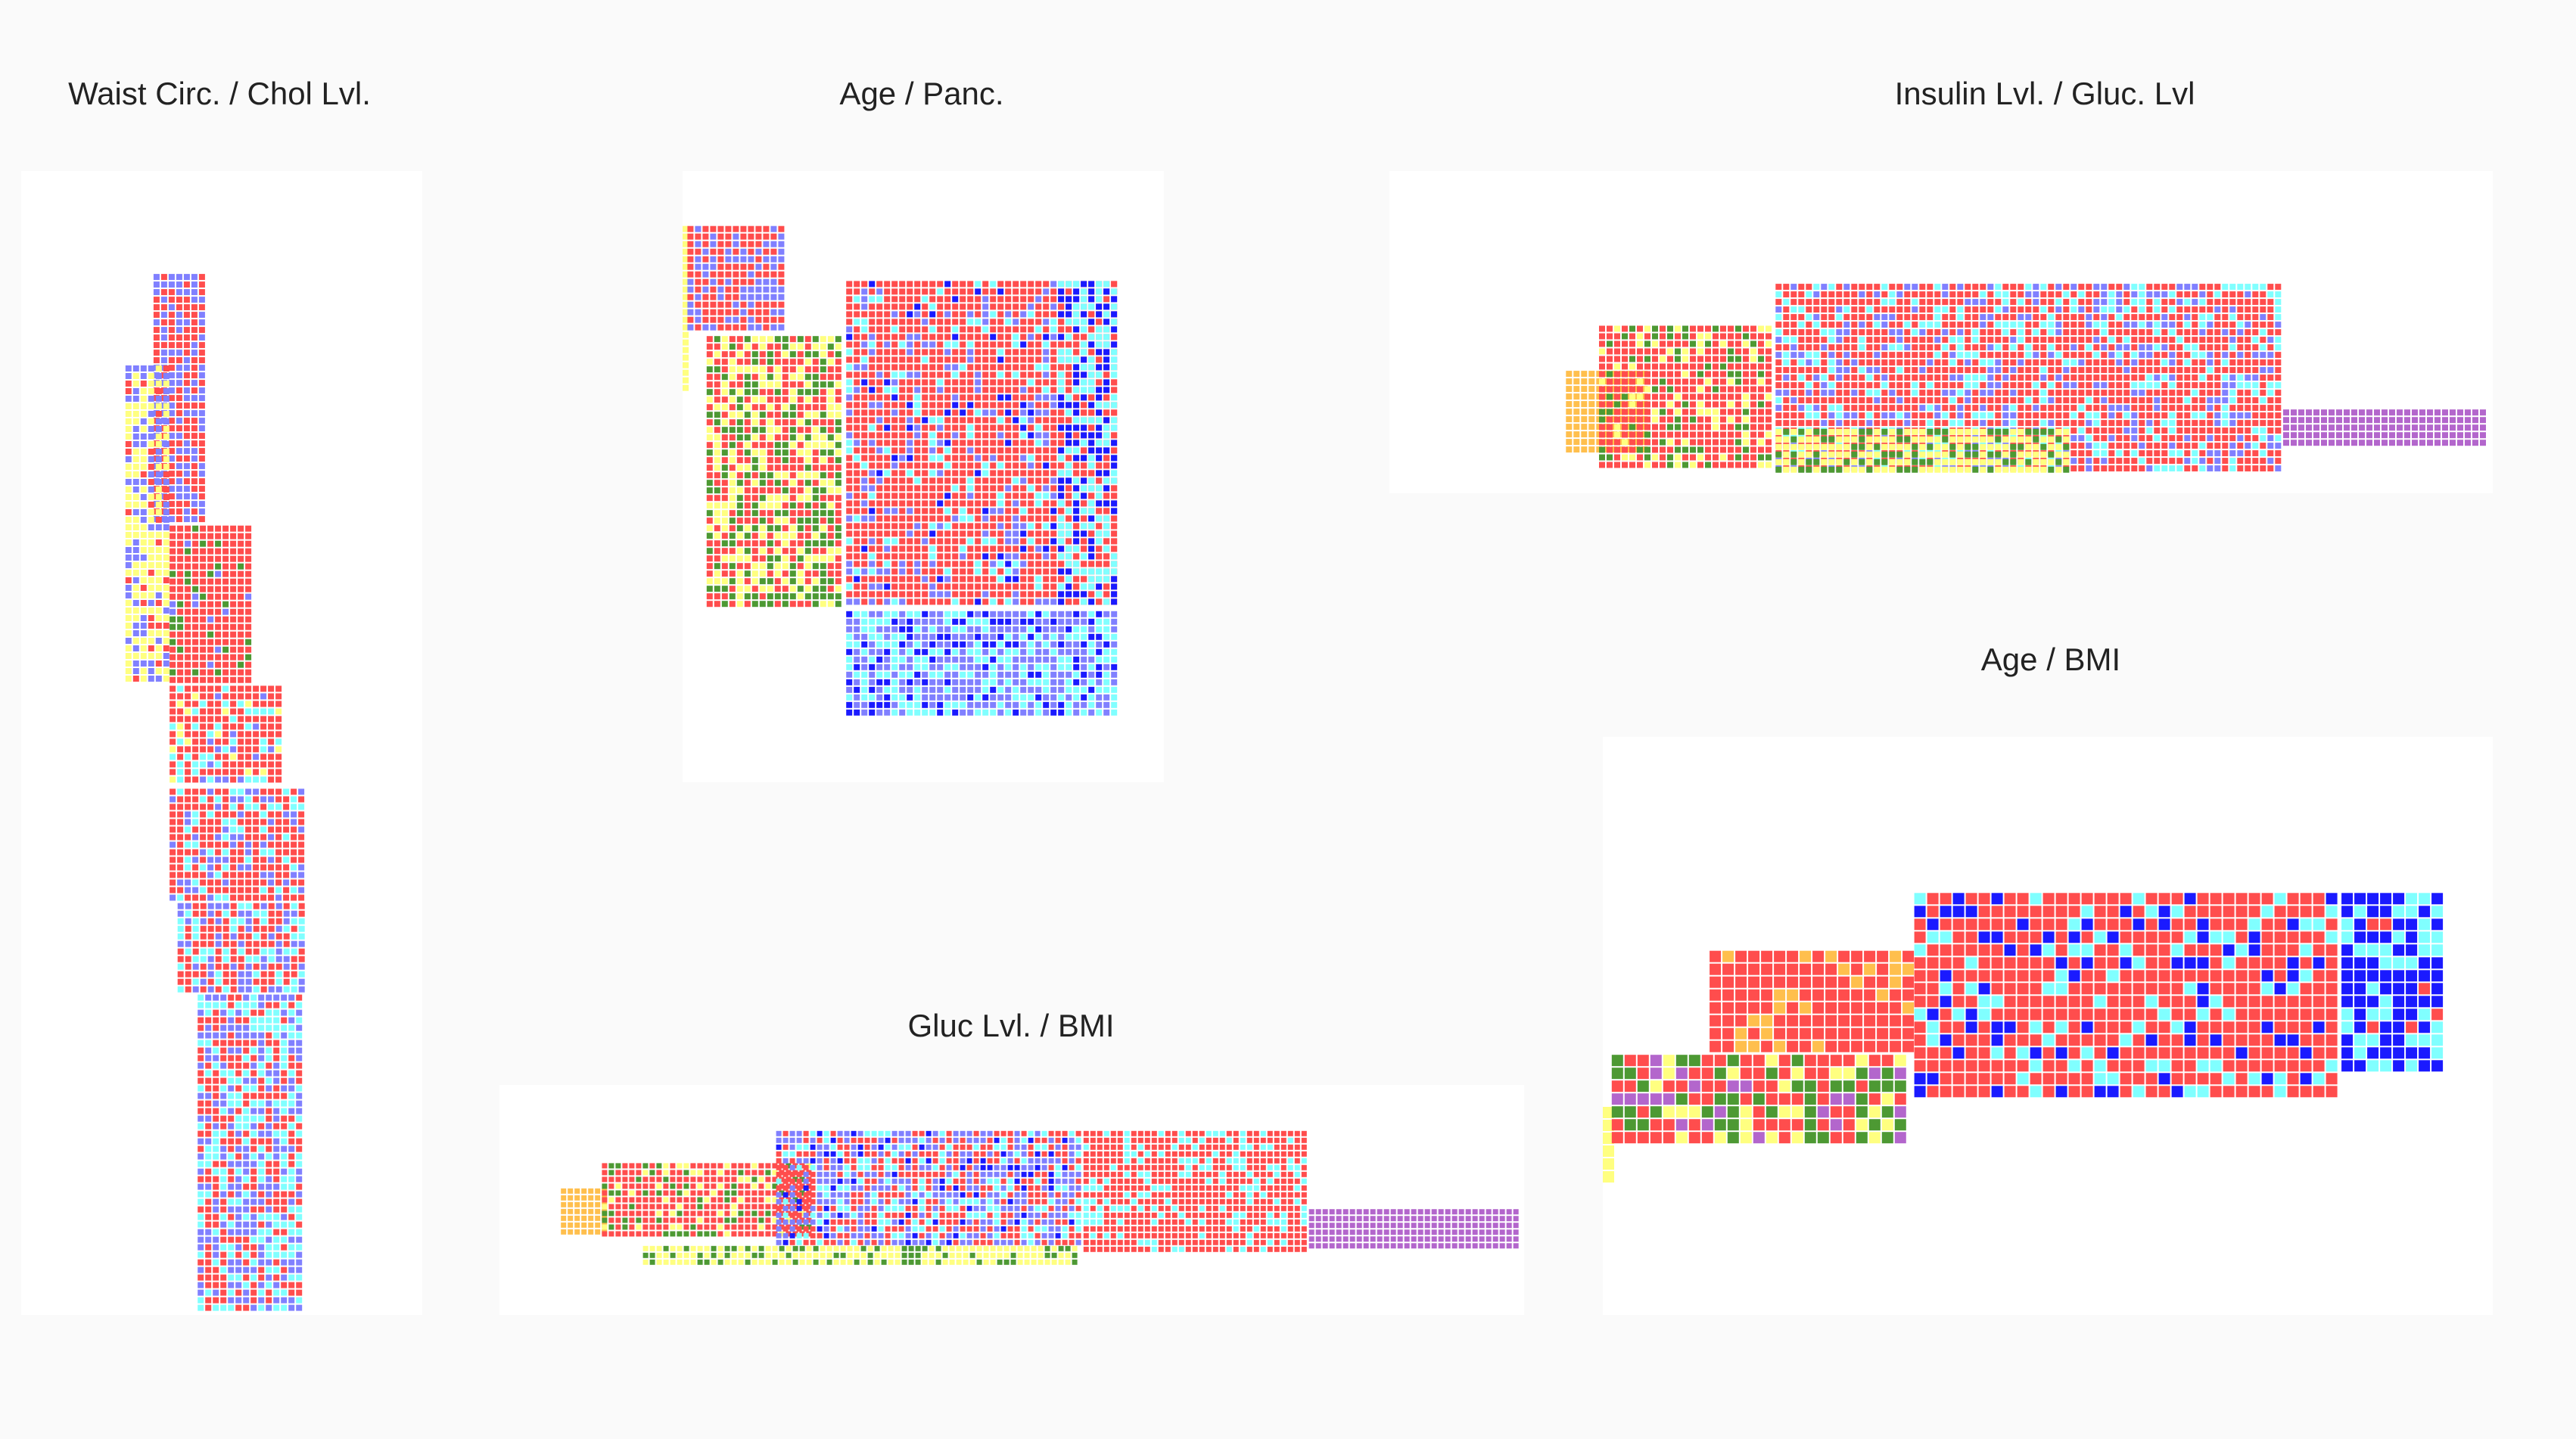  I want to click on heatmap-block, so click(982, 663).